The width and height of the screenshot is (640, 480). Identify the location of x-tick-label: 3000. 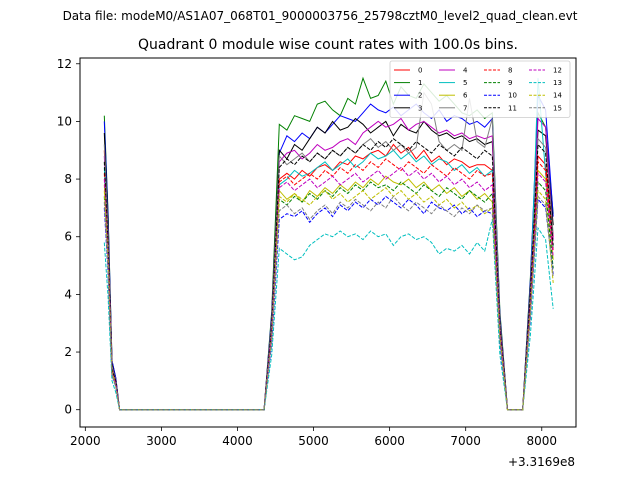
(161, 441).